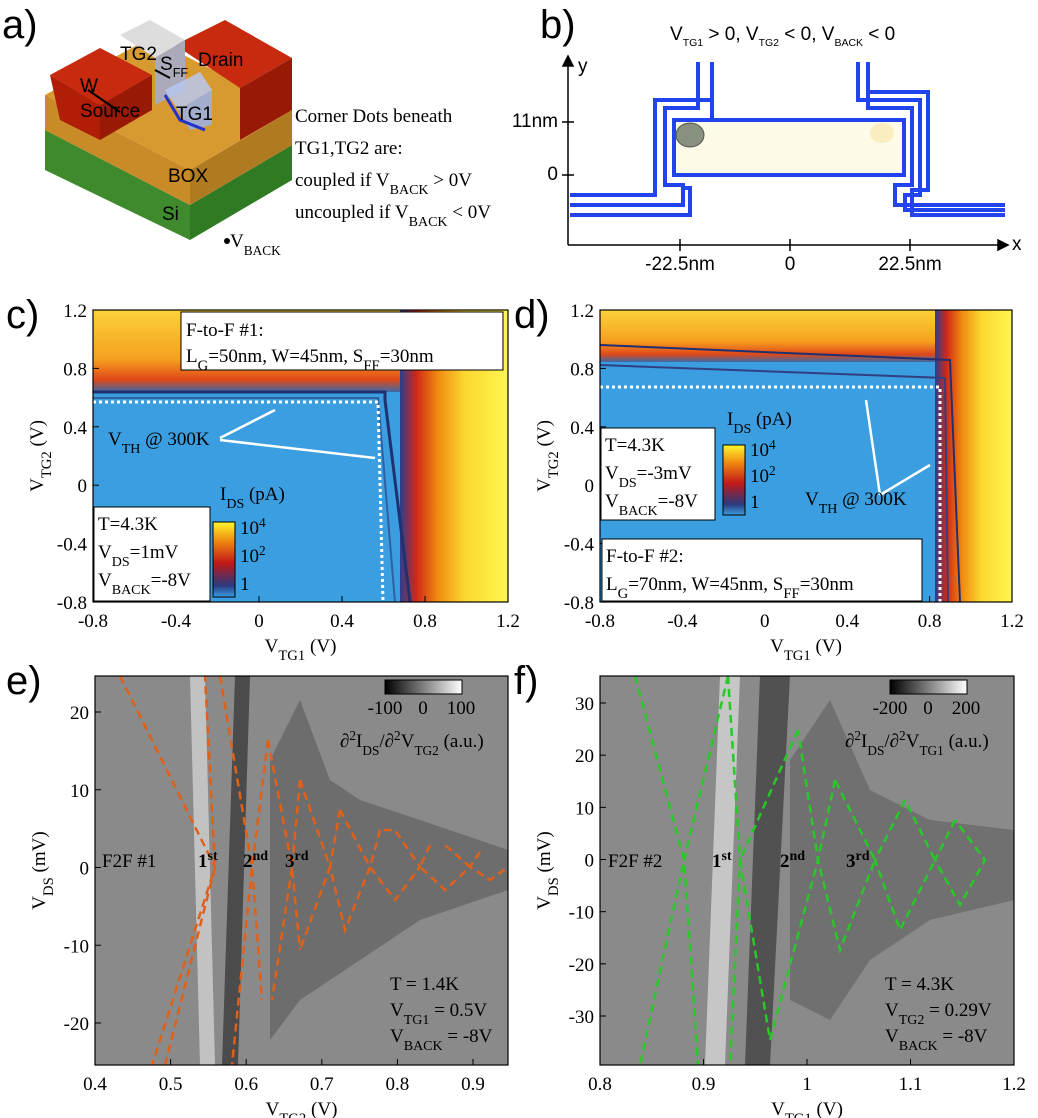 The height and width of the screenshot is (1118, 1038). Describe the element at coordinates (203, 861) in the screenshot. I see `text-run: 1` at that location.